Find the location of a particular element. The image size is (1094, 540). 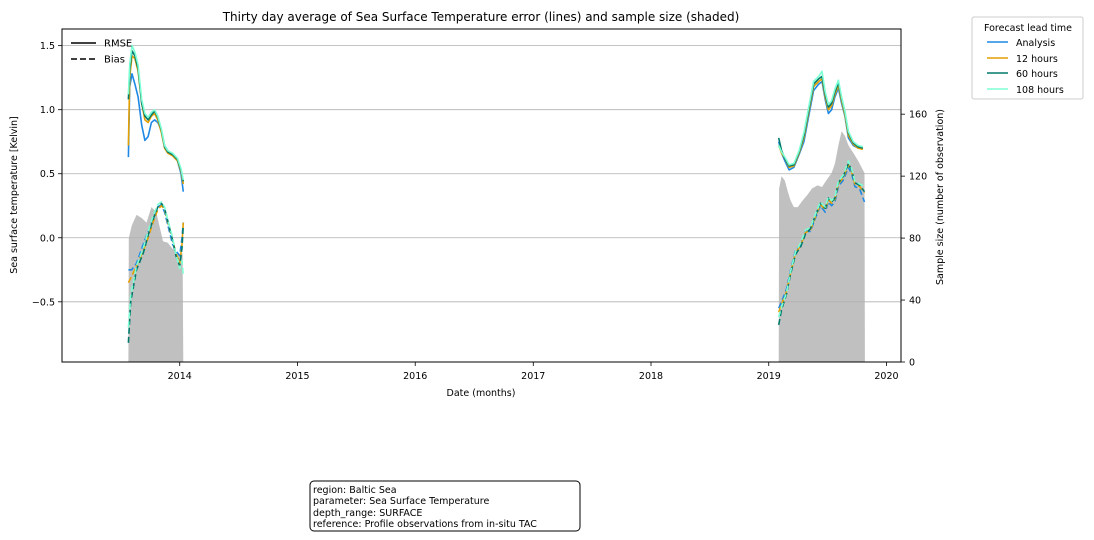

forecast-legend-title: Forecast lead time is located at coordinates (1028, 28).